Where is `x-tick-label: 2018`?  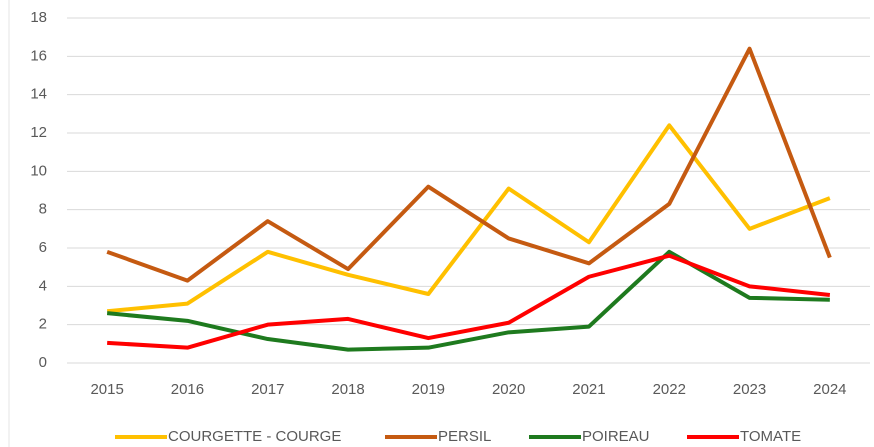 x-tick-label: 2018 is located at coordinates (347, 389).